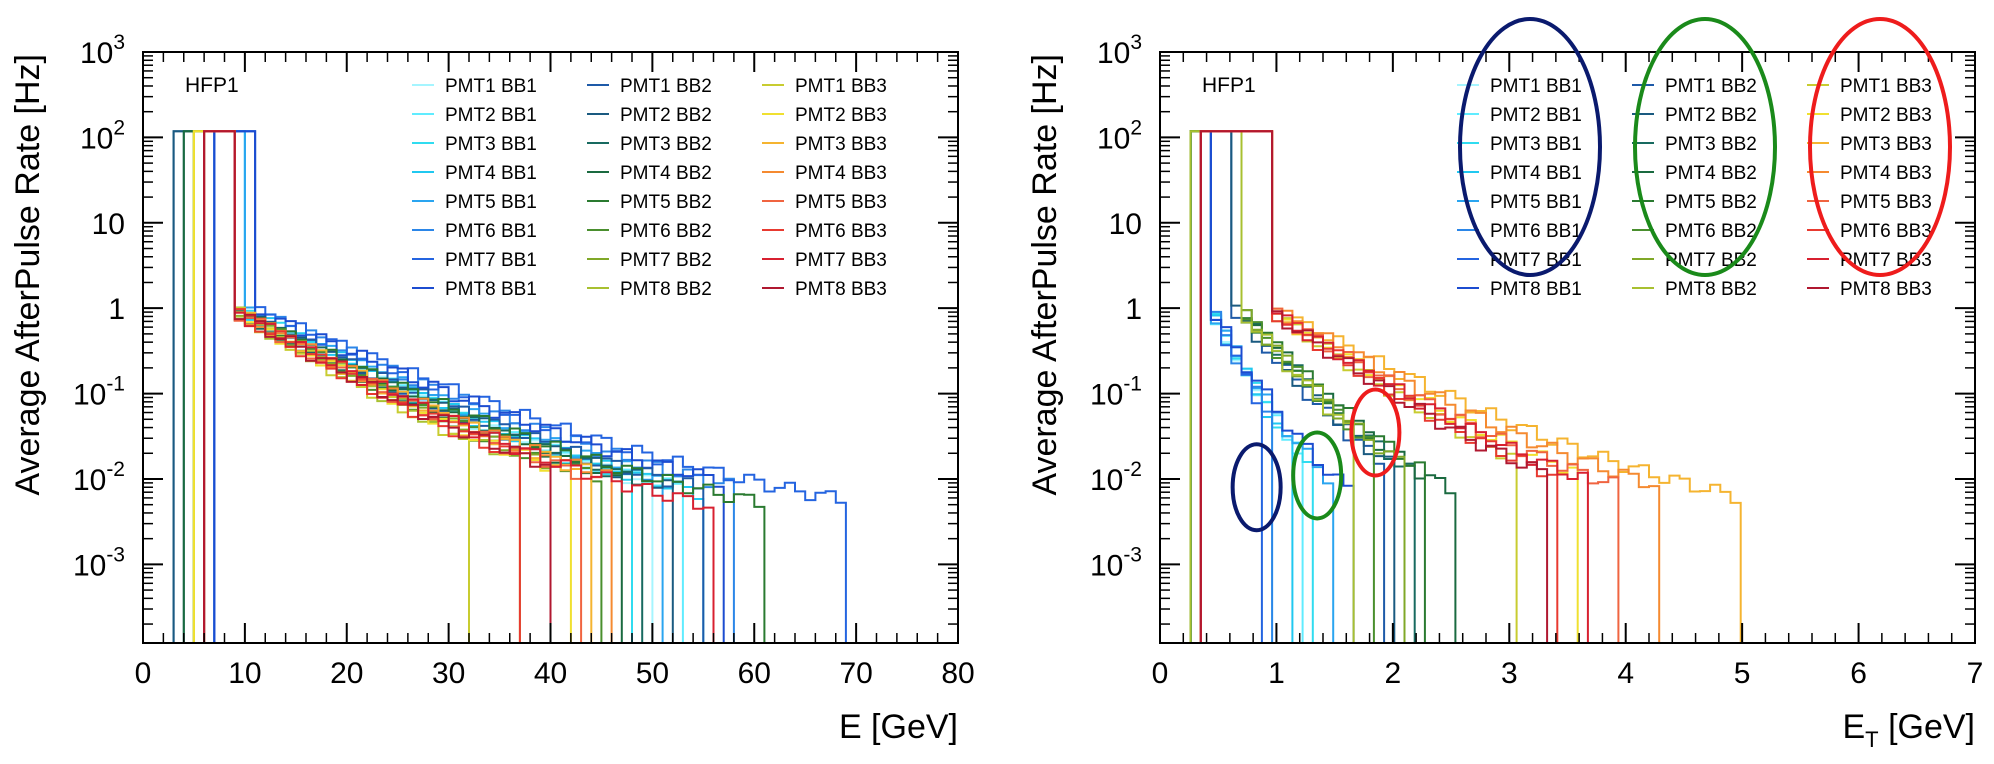 This screenshot has width=1994, height=764. Describe the element at coordinates (491, 231) in the screenshot. I see `legend-label: PMT6 BB1` at that location.